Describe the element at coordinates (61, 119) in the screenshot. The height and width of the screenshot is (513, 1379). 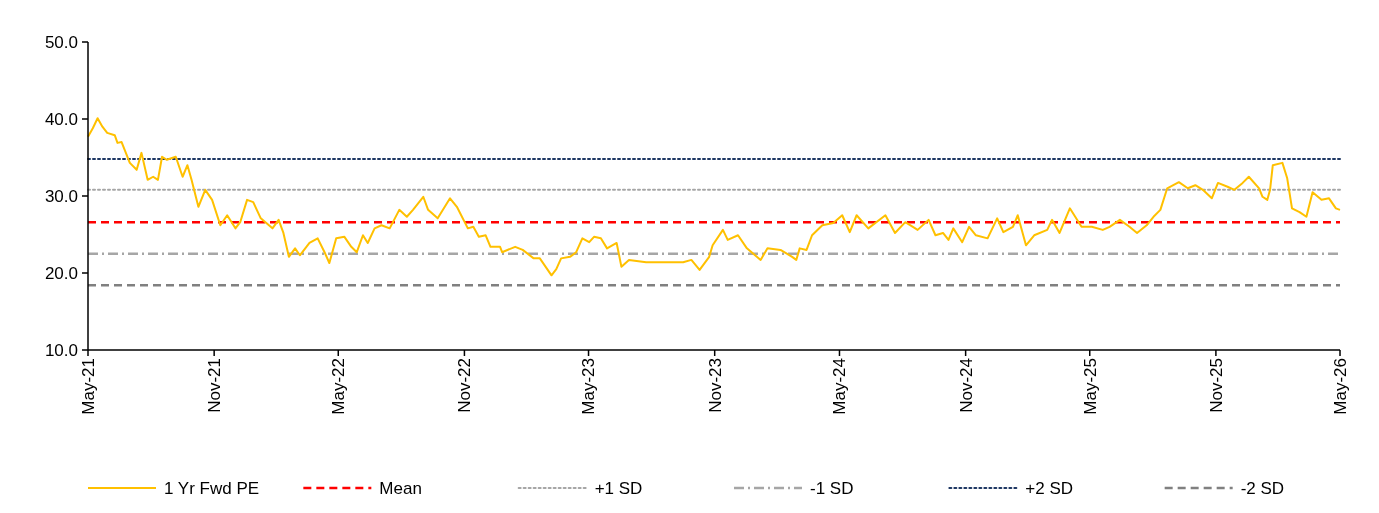
I see `y-tick-label: 40.0` at that location.